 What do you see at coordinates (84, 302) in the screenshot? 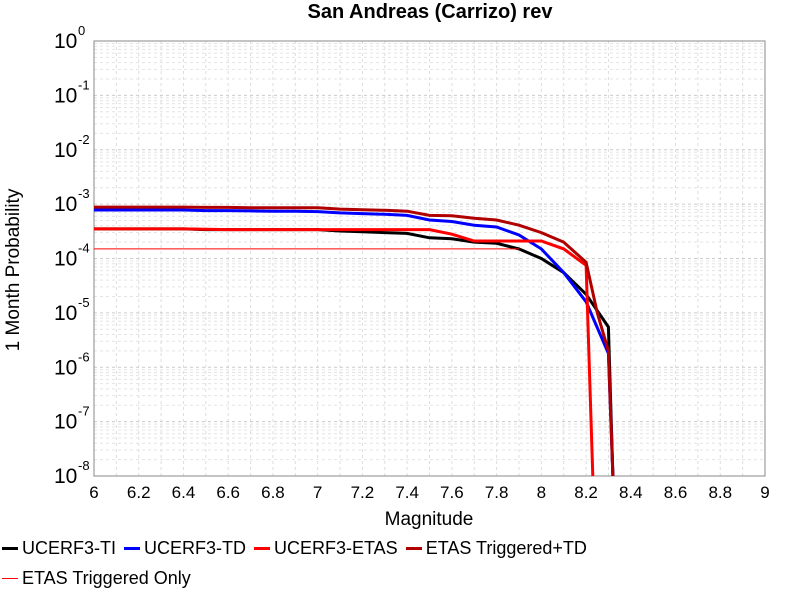
I see `y-tick-exponent: -5` at bounding box center [84, 302].